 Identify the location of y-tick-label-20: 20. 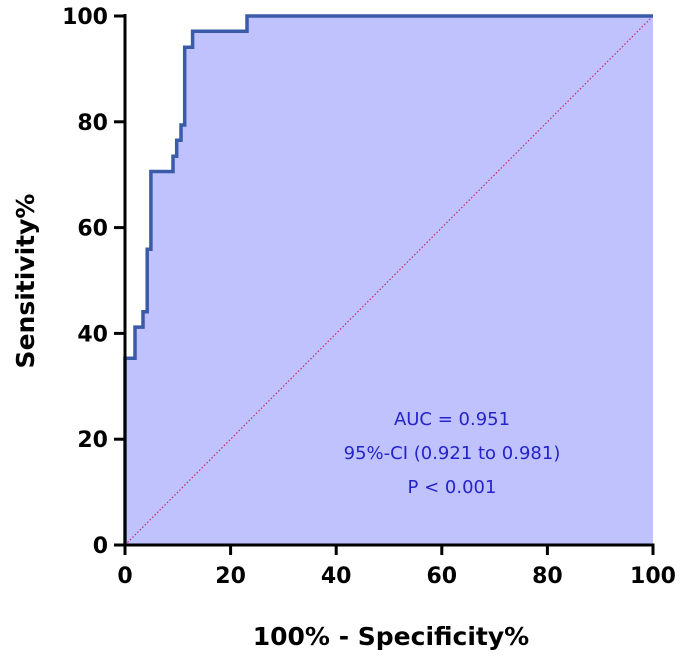
(92, 440).